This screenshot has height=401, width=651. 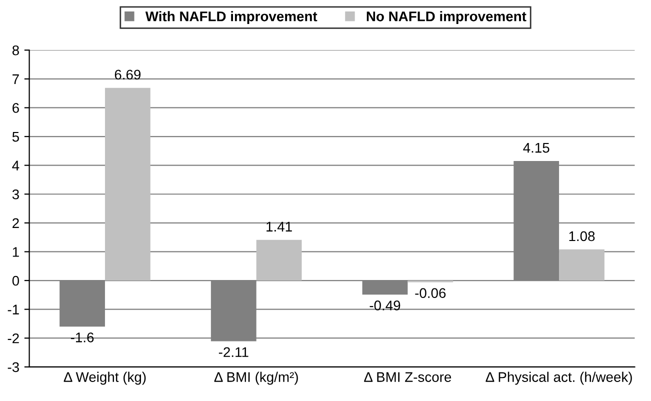 What do you see at coordinates (430, 293) in the screenshot?
I see `data-label: -0.06` at bounding box center [430, 293].